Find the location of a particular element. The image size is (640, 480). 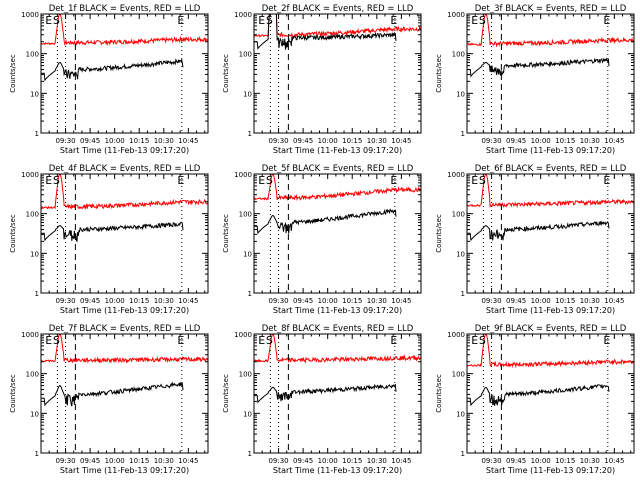

chart-title: Det_4f BLACK = Events, RED = LLD is located at coordinates (125, 169).